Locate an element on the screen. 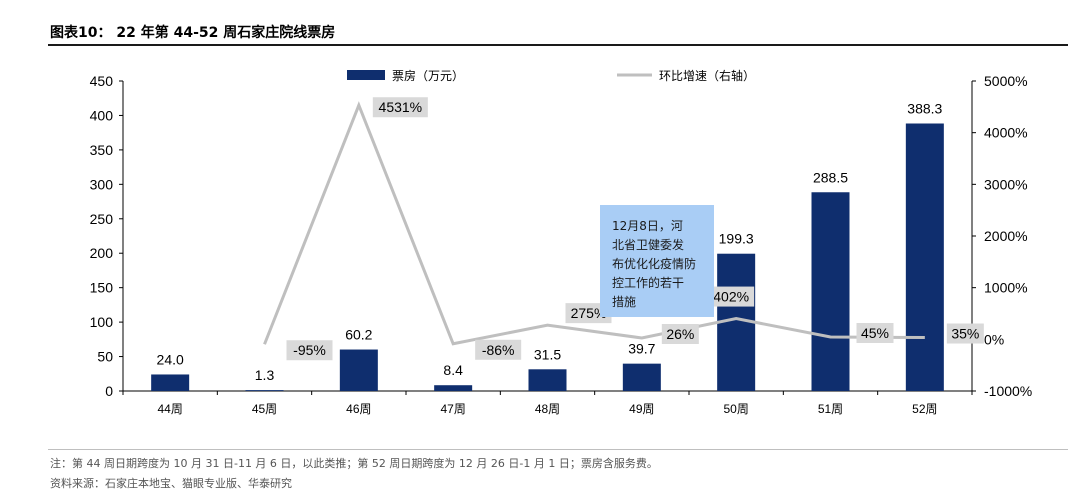 The image size is (1080, 497). y-tick-label: 100 is located at coordinates (102, 322).